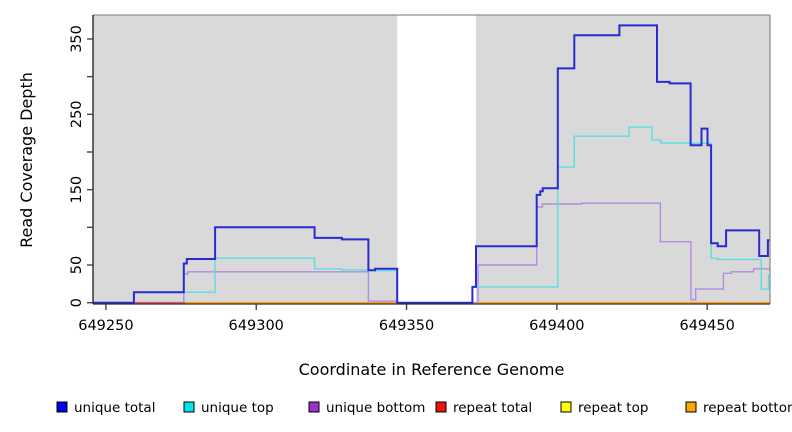  Describe the element at coordinates (436, 159) in the screenshot. I see `masked-region` at that location.